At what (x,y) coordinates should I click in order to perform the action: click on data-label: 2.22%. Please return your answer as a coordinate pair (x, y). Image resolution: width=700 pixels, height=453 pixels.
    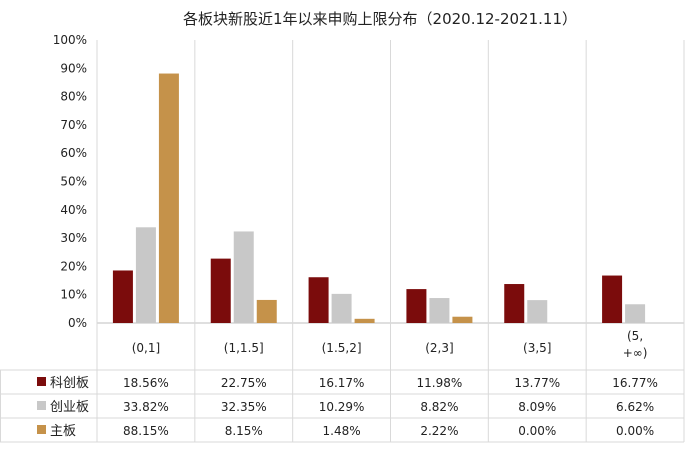
    Looking at the image, I should click on (439, 431).